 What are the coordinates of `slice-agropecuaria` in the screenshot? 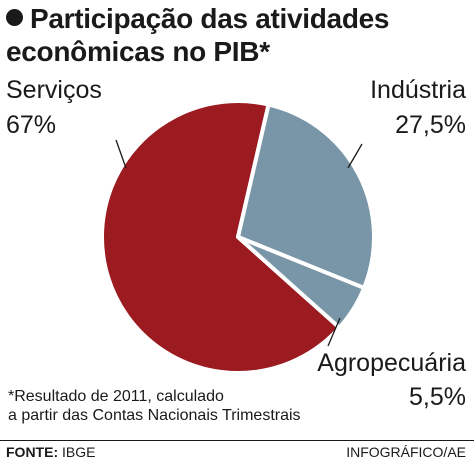 It's located at (301, 282).